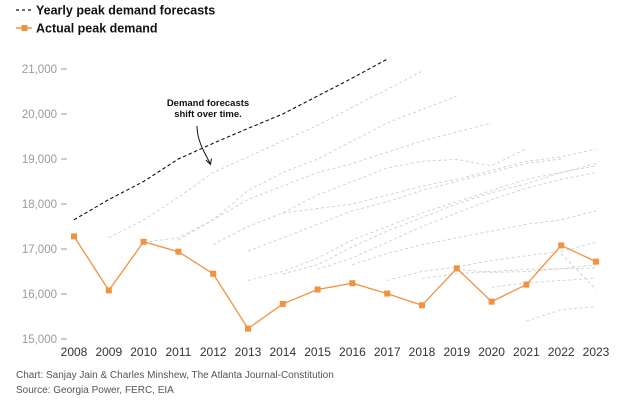 This screenshot has height=401, width=640. What do you see at coordinates (317, 352) in the screenshot?
I see `x-tick-label: 2015` at bounding box center [317, 352].